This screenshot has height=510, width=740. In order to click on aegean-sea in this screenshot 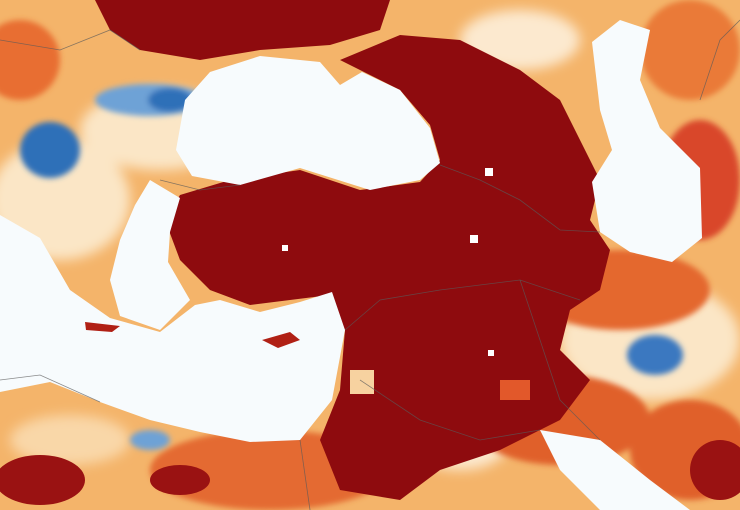, I will do `click(150, 255)`.